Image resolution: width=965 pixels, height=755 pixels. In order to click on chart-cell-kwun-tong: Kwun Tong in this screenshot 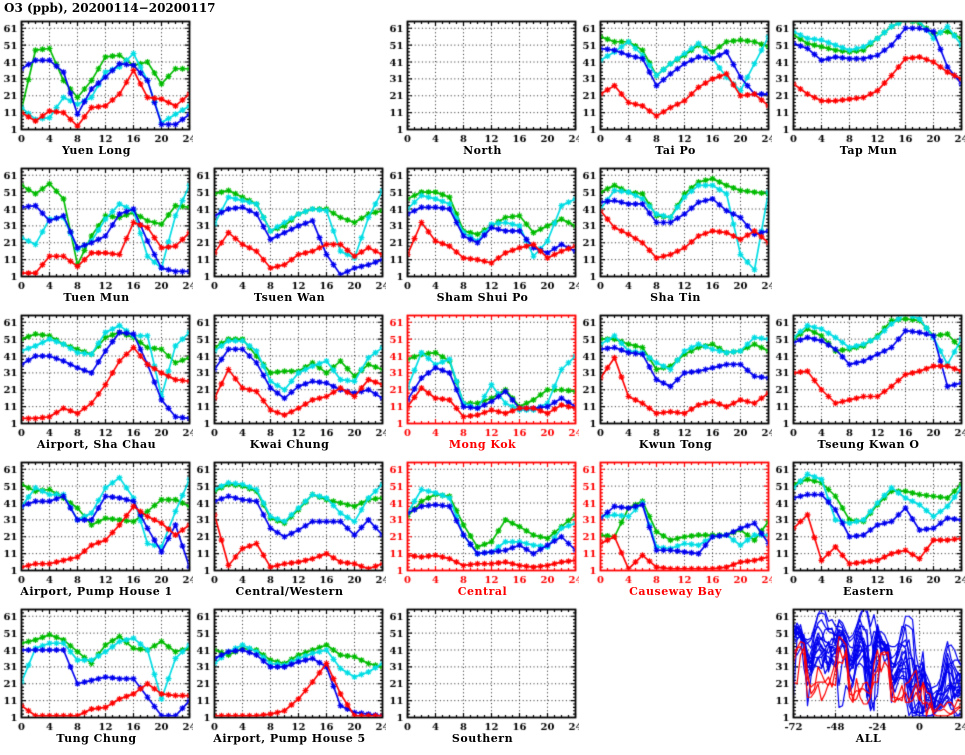, I will do `click(675, 384)`.